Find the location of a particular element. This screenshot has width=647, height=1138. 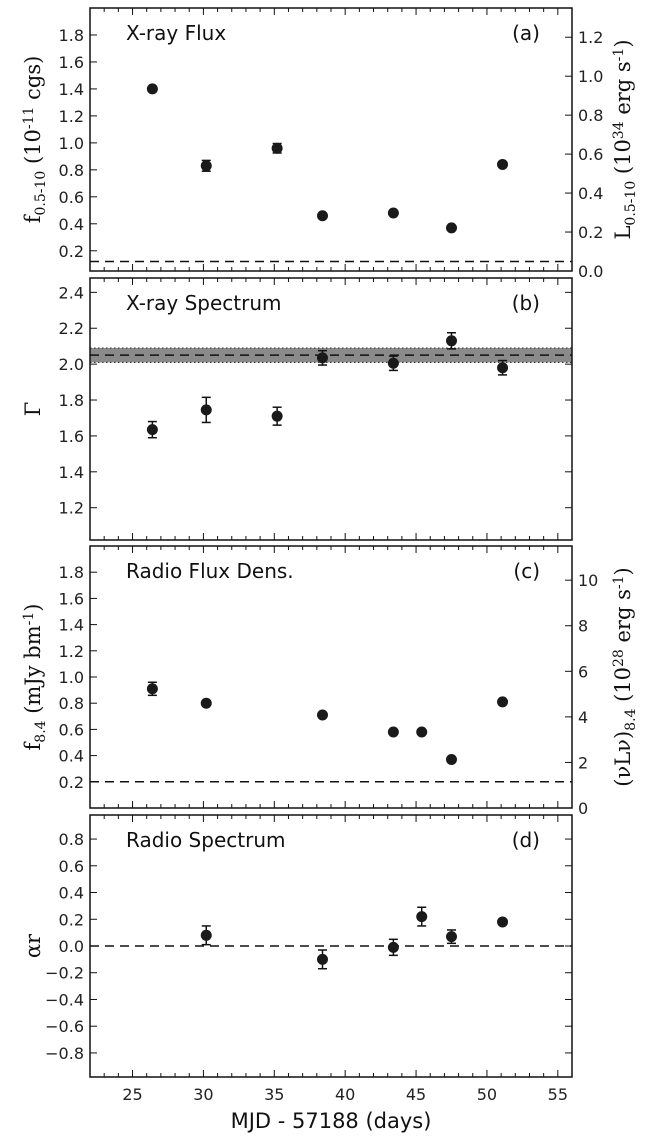

x-tick-label: 35 is located at coordinates (274, 1094).